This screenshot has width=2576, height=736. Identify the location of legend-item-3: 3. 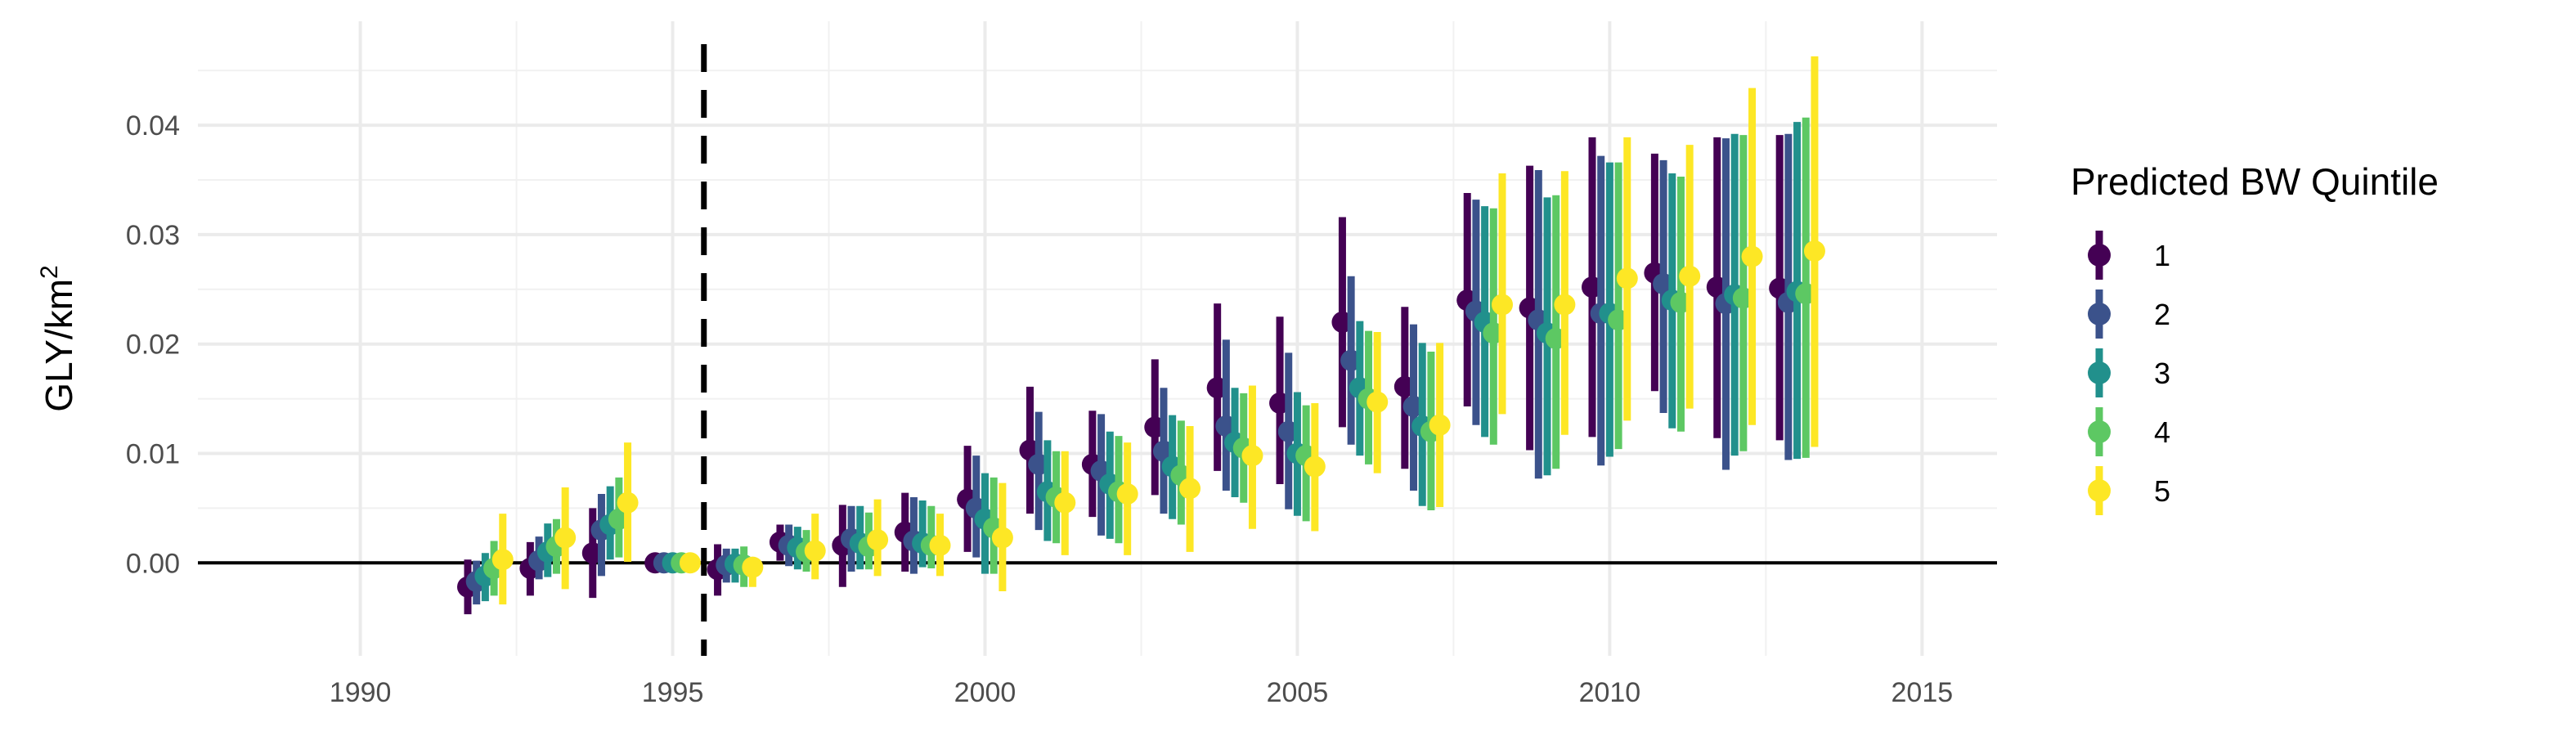
(2129, 373).